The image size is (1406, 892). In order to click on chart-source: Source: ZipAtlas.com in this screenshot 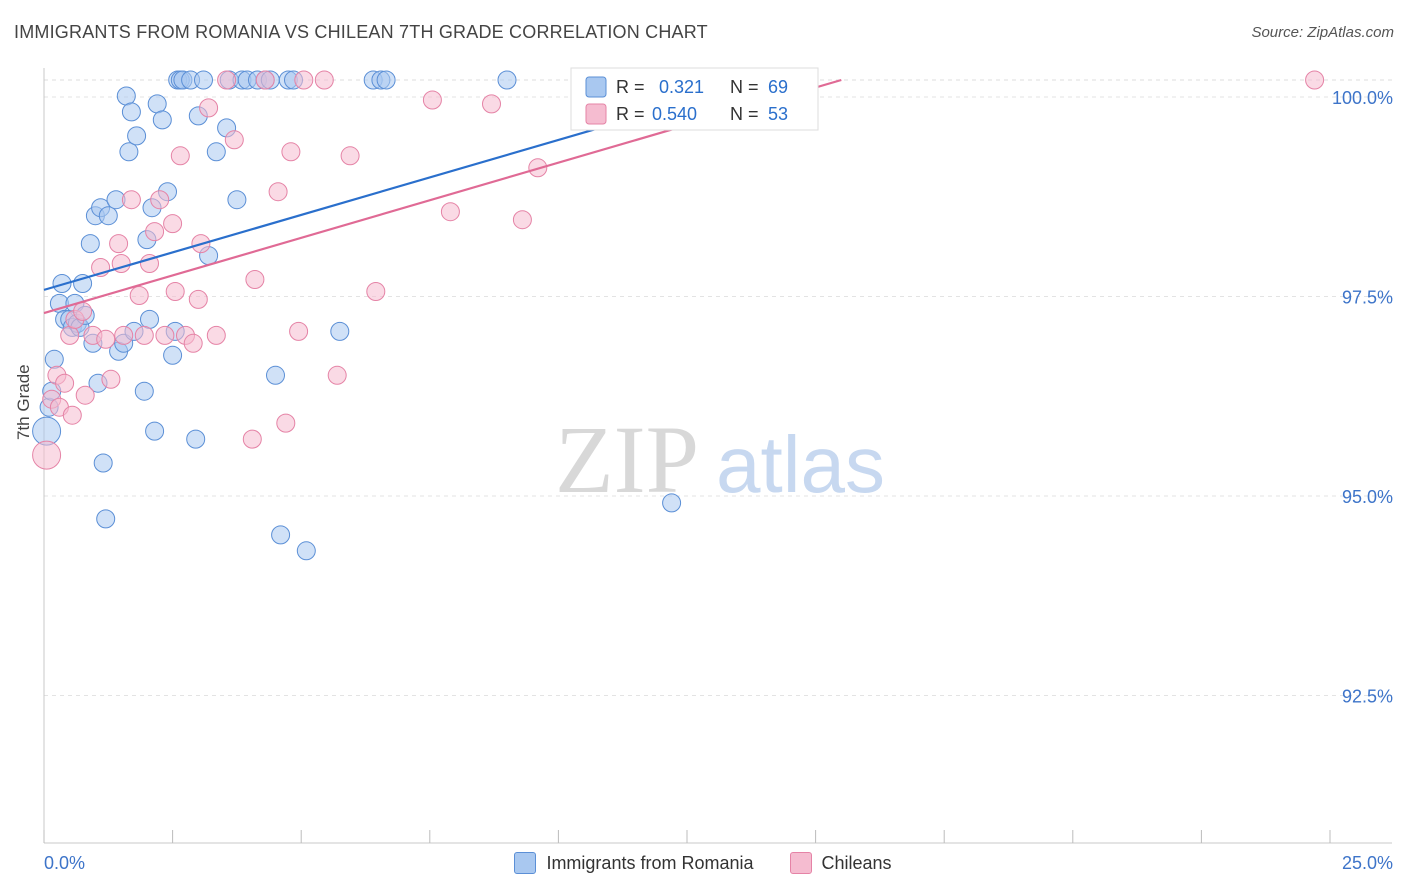, I will do `click(1322, 32)`.